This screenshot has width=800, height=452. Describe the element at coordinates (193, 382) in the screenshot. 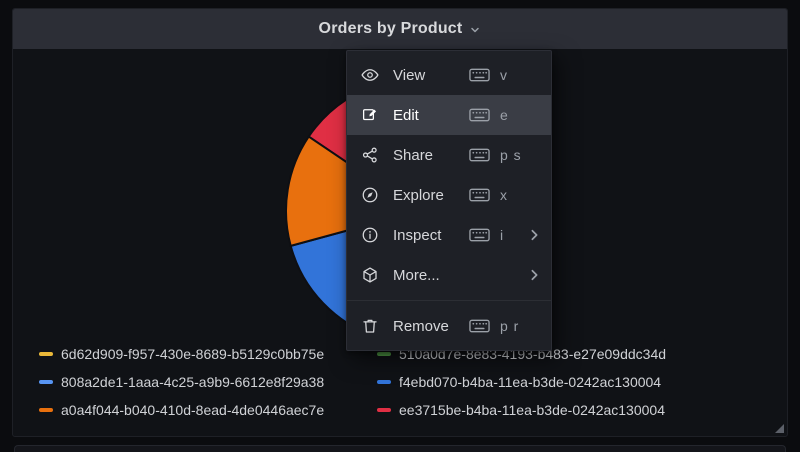

I see `legend-label: 808a2de1-1aaa-4c25-a9b9-6612e8f29a38` at that location.